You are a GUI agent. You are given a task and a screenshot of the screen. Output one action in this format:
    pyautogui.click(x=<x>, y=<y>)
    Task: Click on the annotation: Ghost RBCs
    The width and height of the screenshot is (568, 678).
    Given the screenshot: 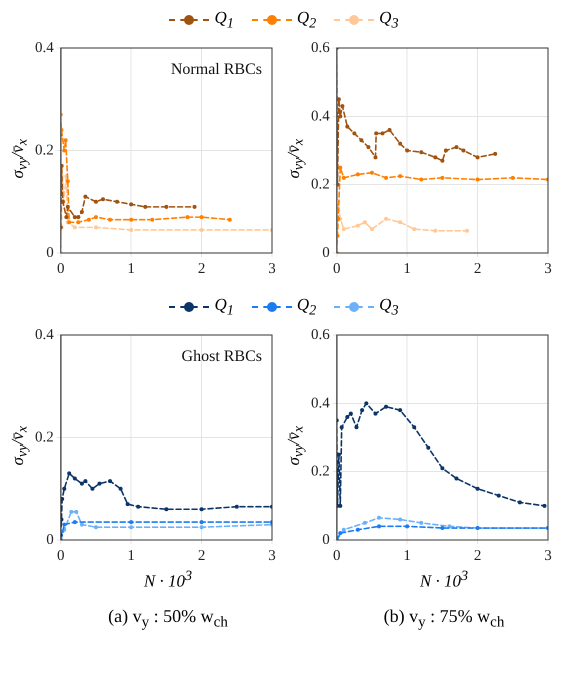 What is the action you would take?
    pyautogui.click(x=222, y=357)
    